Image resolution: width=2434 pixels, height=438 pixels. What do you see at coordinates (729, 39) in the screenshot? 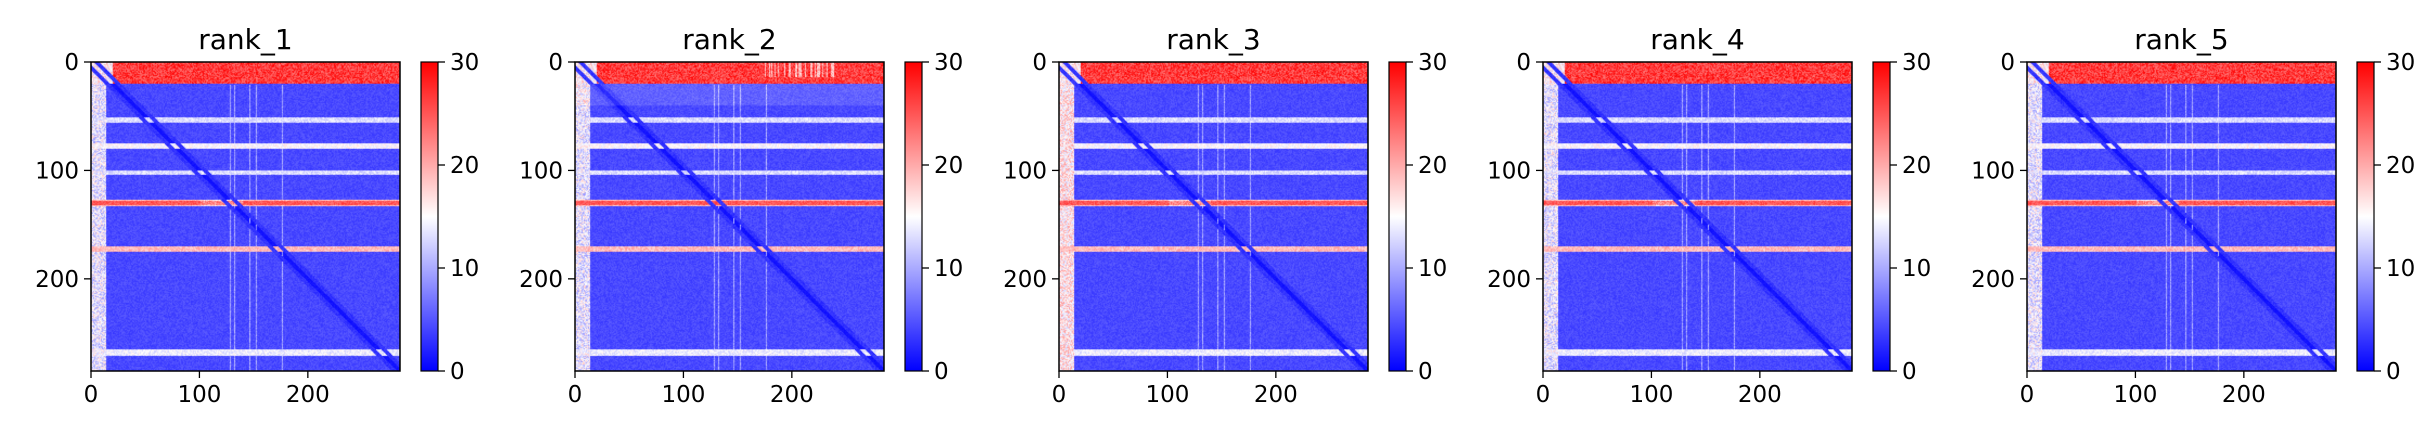
I see `panel-title: rank_2` at bounding box center [729, 39].